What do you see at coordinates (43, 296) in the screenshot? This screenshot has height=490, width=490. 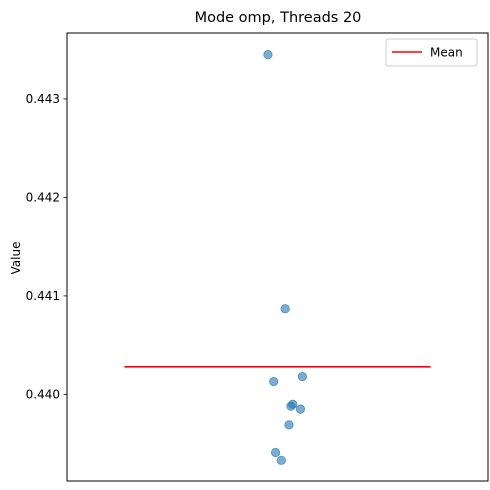 I see `y-tick-label: 0.441` at bounding box center [43, 296].